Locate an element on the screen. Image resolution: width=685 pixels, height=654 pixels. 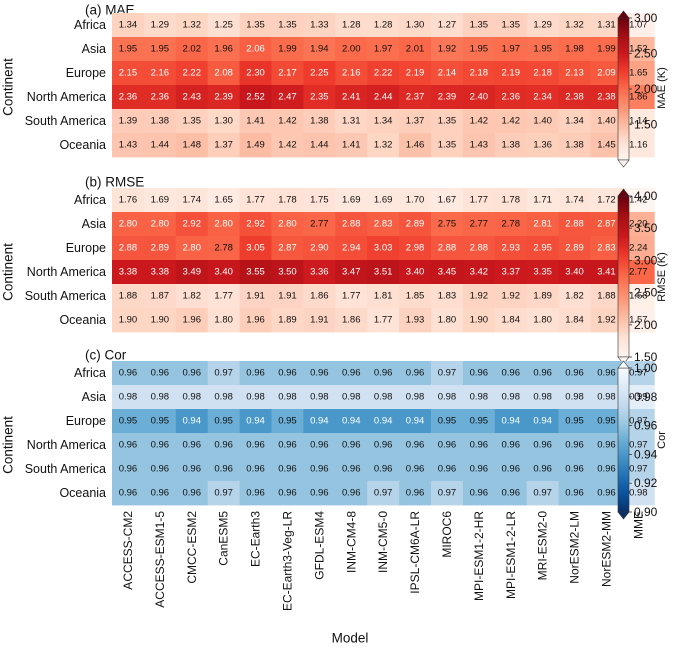
colorbar-extend-top is located at coordinates (623, 364).